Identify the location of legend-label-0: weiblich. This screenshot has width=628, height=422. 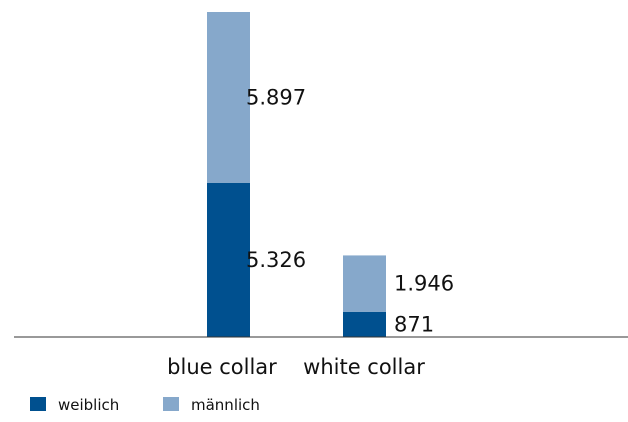
(88, 405).